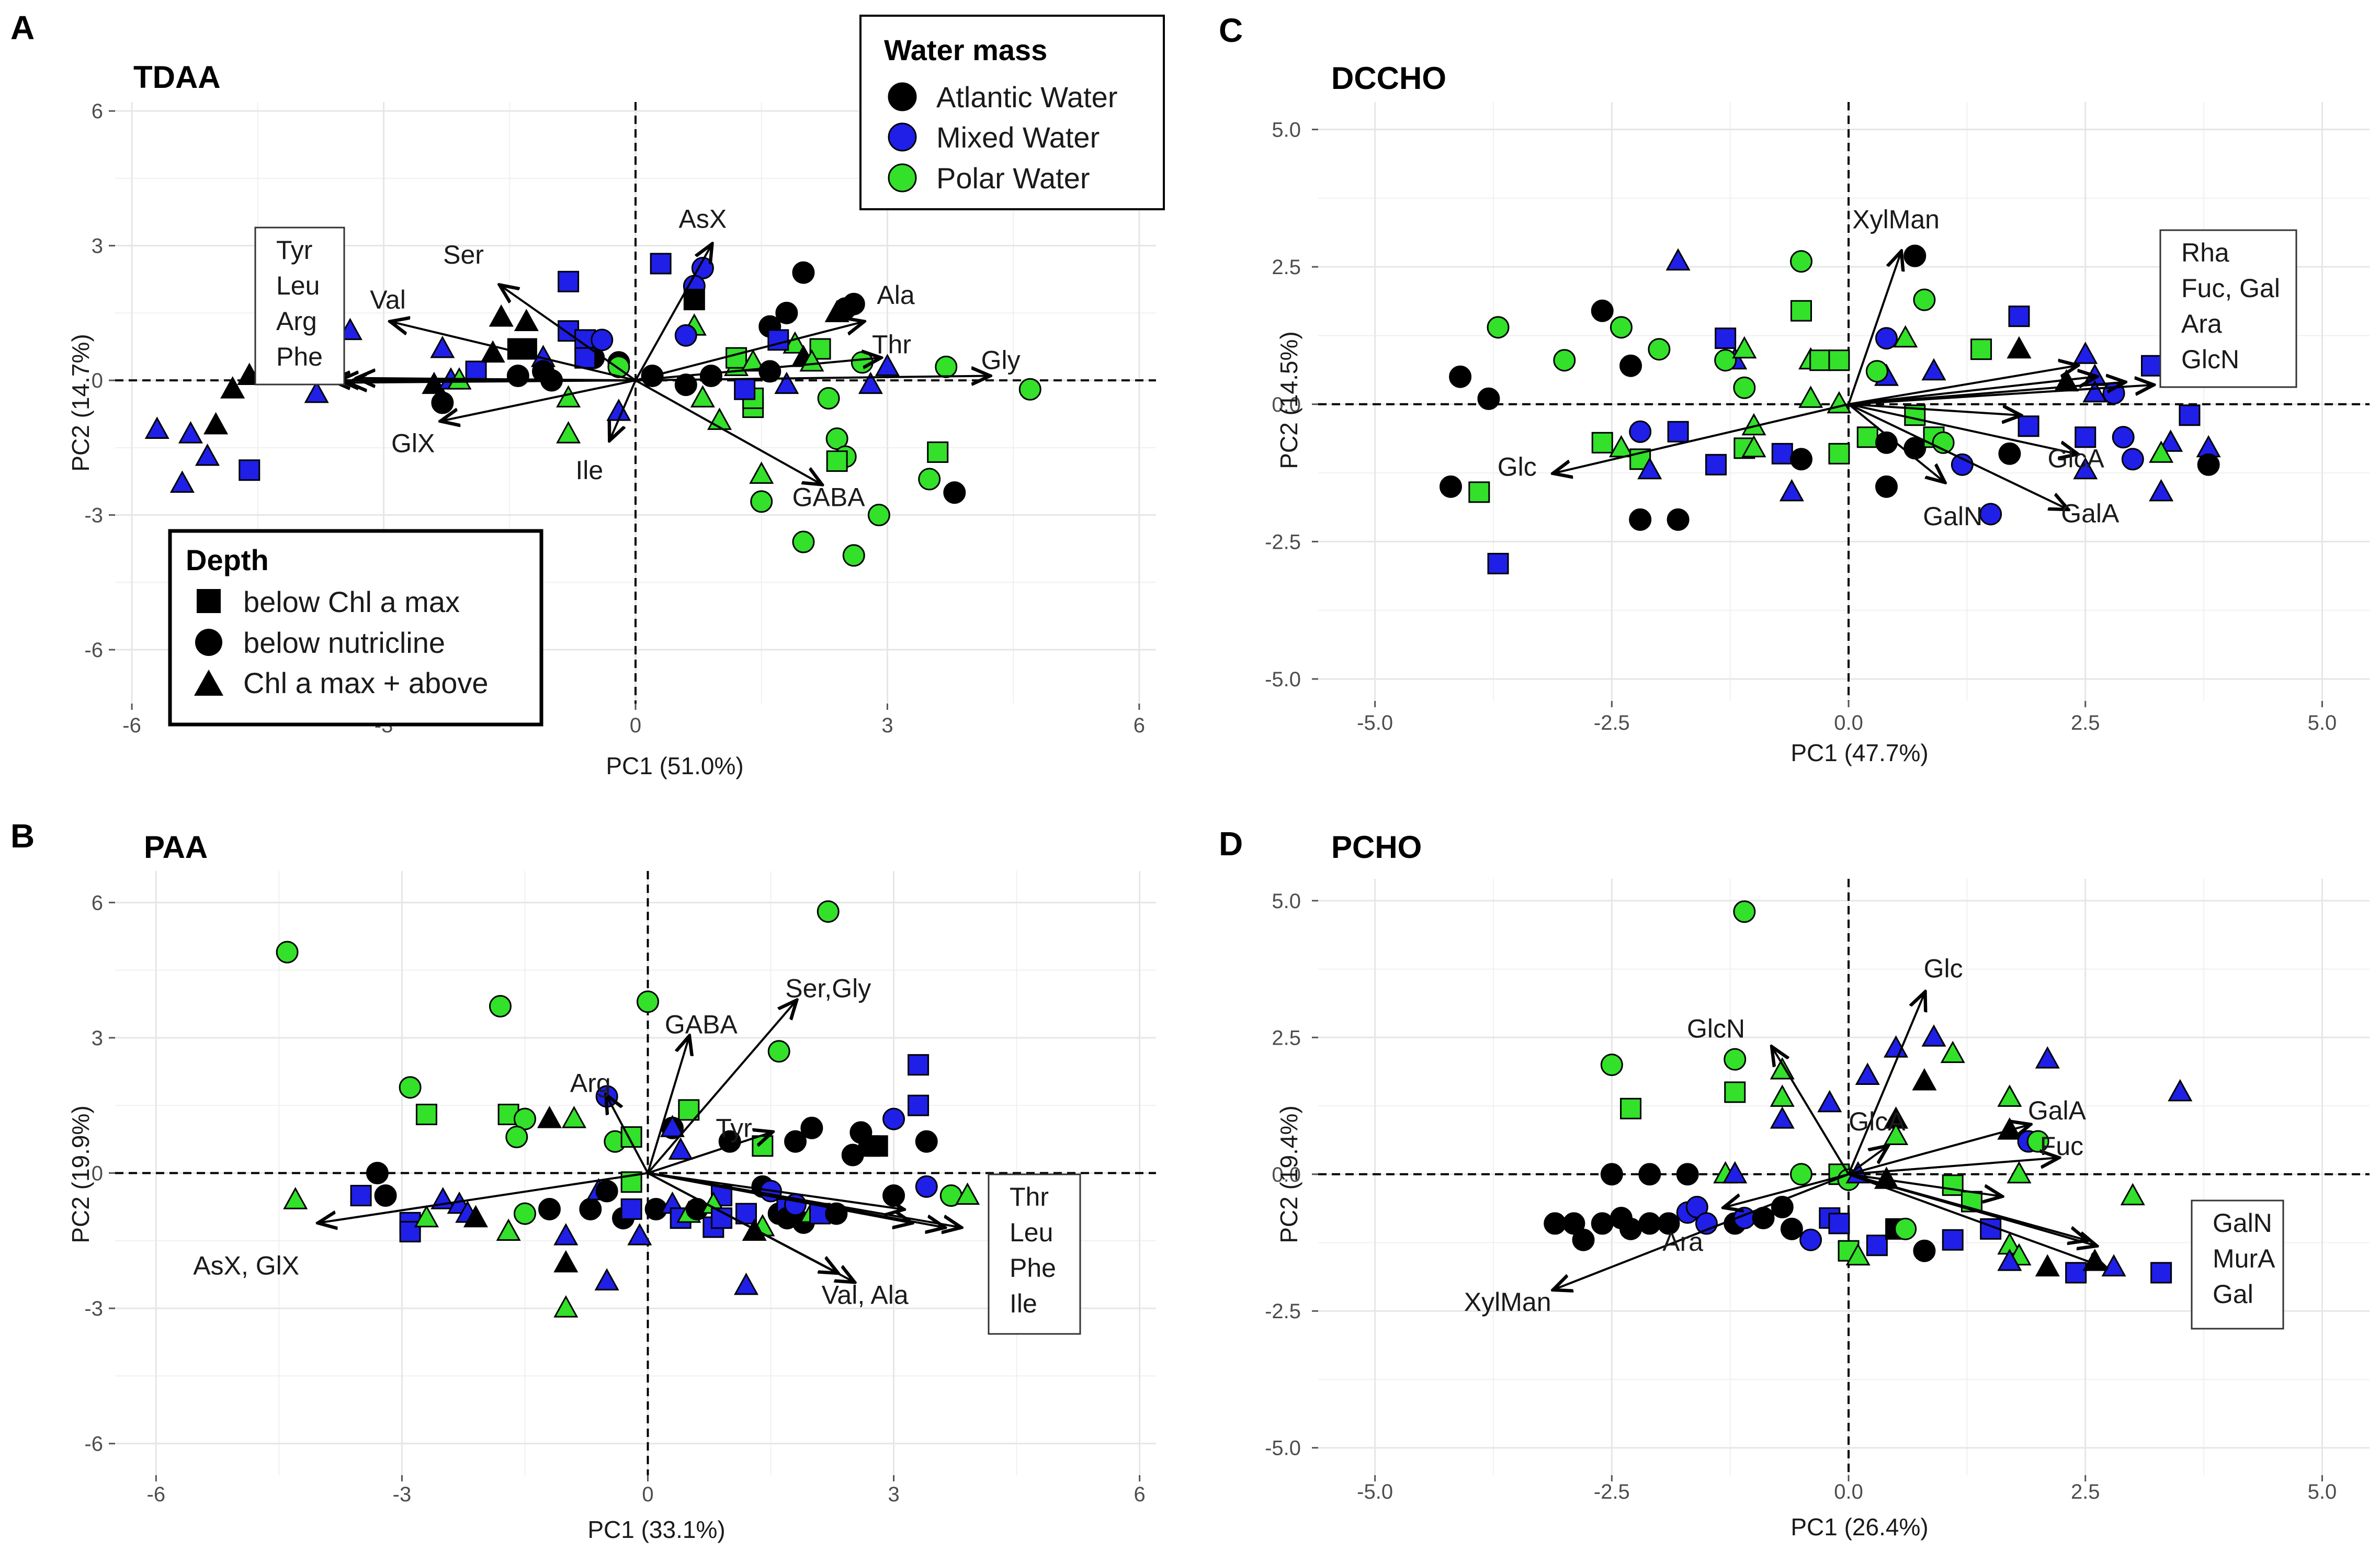 Image resolution: width=2380 pixels, height=1551 pixels. What do you see at coordinates (589, 470) in the screenshot?
I see `loading-label: Ile` at bounding box center [589, 470].